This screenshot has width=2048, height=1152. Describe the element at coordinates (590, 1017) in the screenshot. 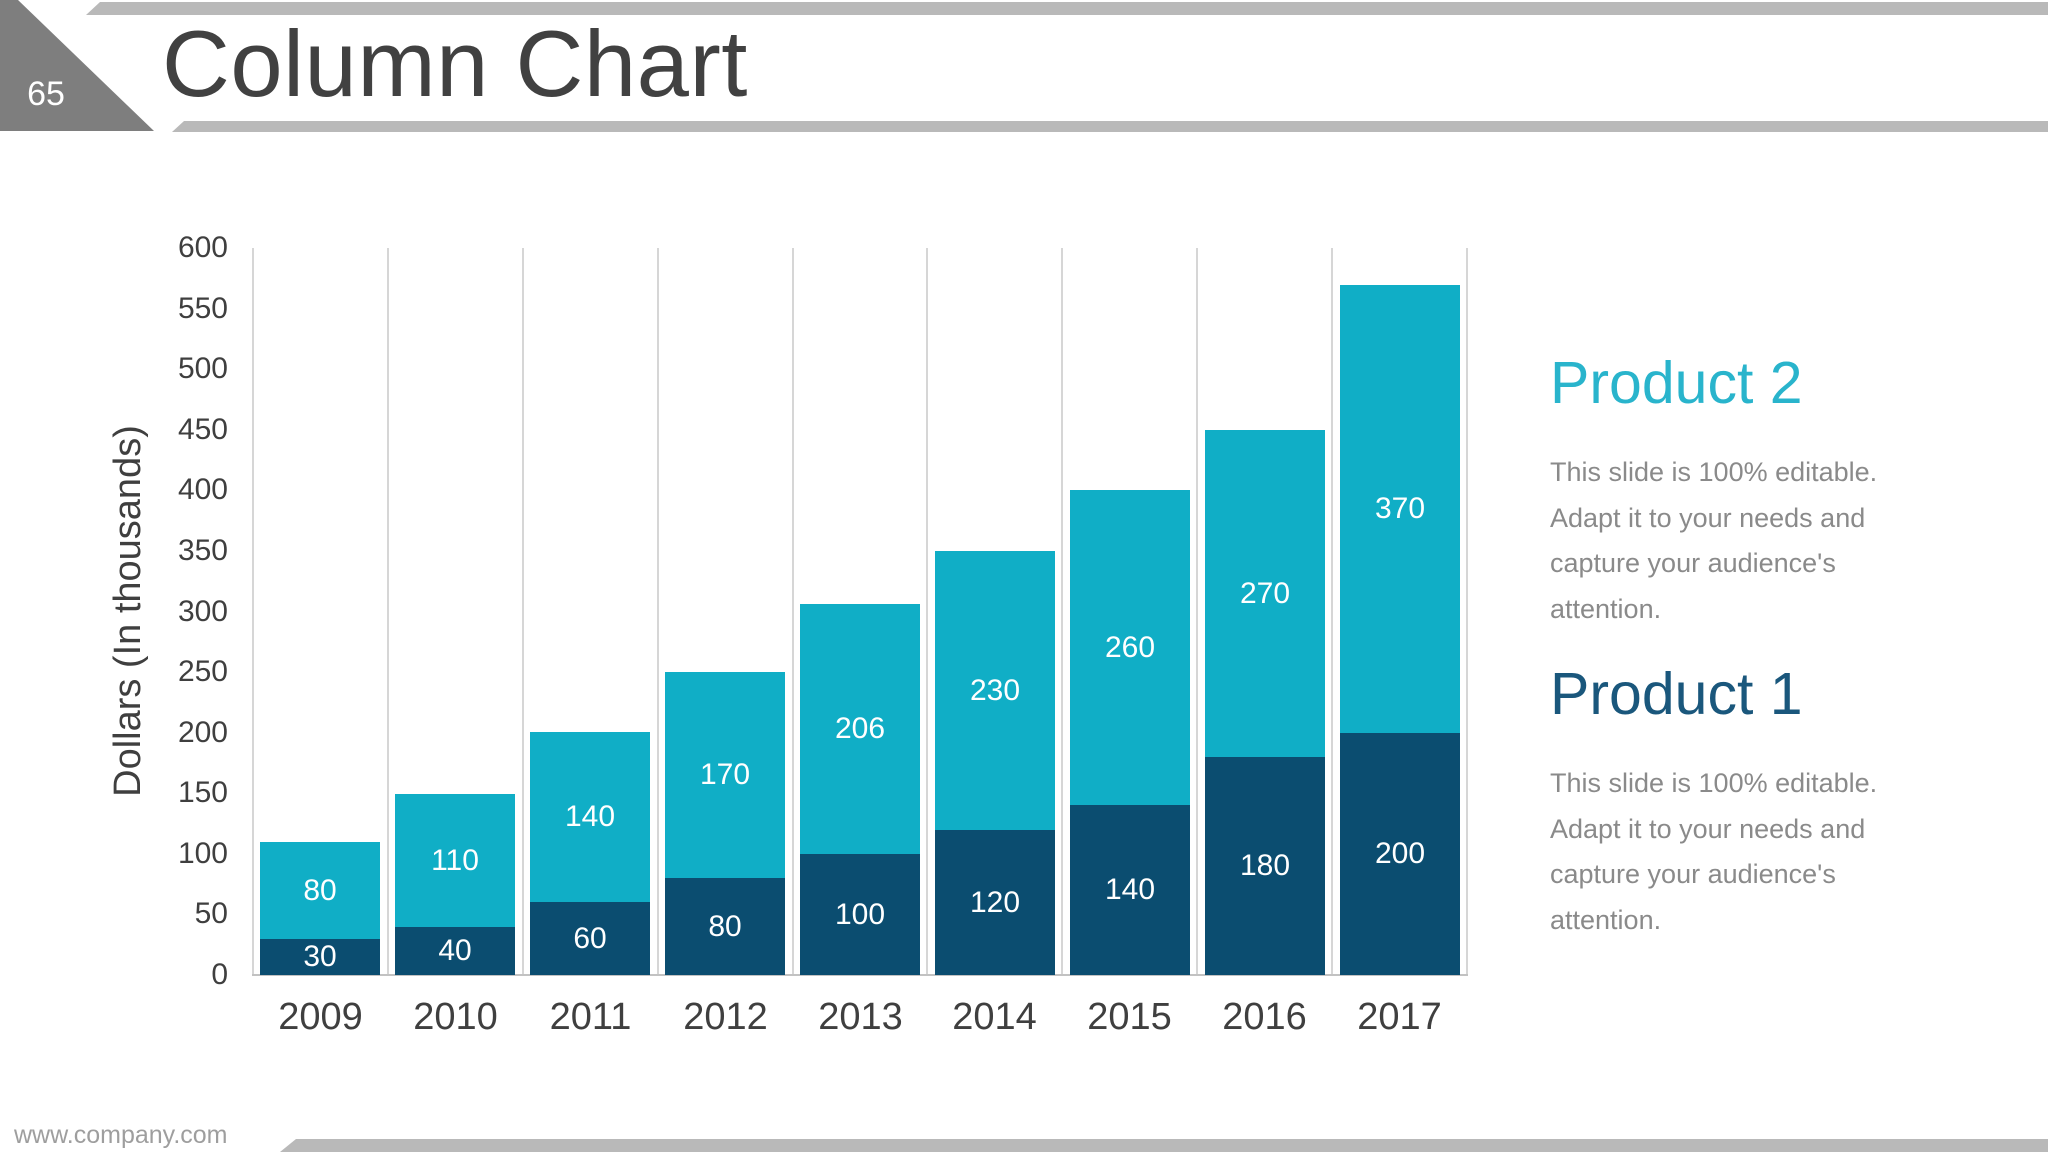

I see `x-tick-label: 2011` at that location.